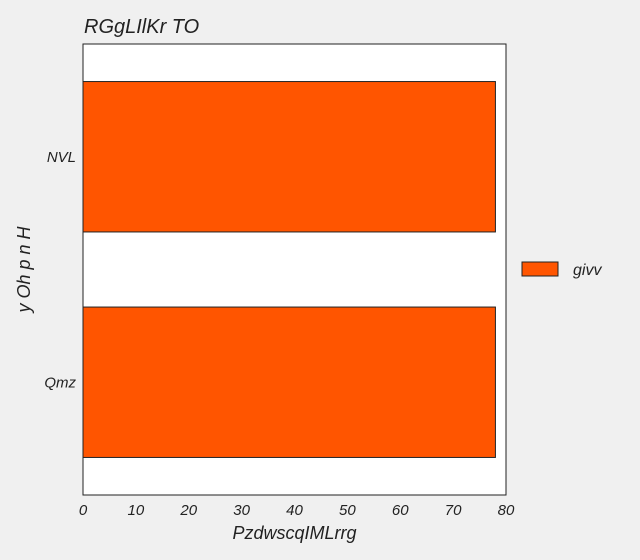 The image size is (640, 560). I want to click on x-tick-label: 60, so click(400, 510).